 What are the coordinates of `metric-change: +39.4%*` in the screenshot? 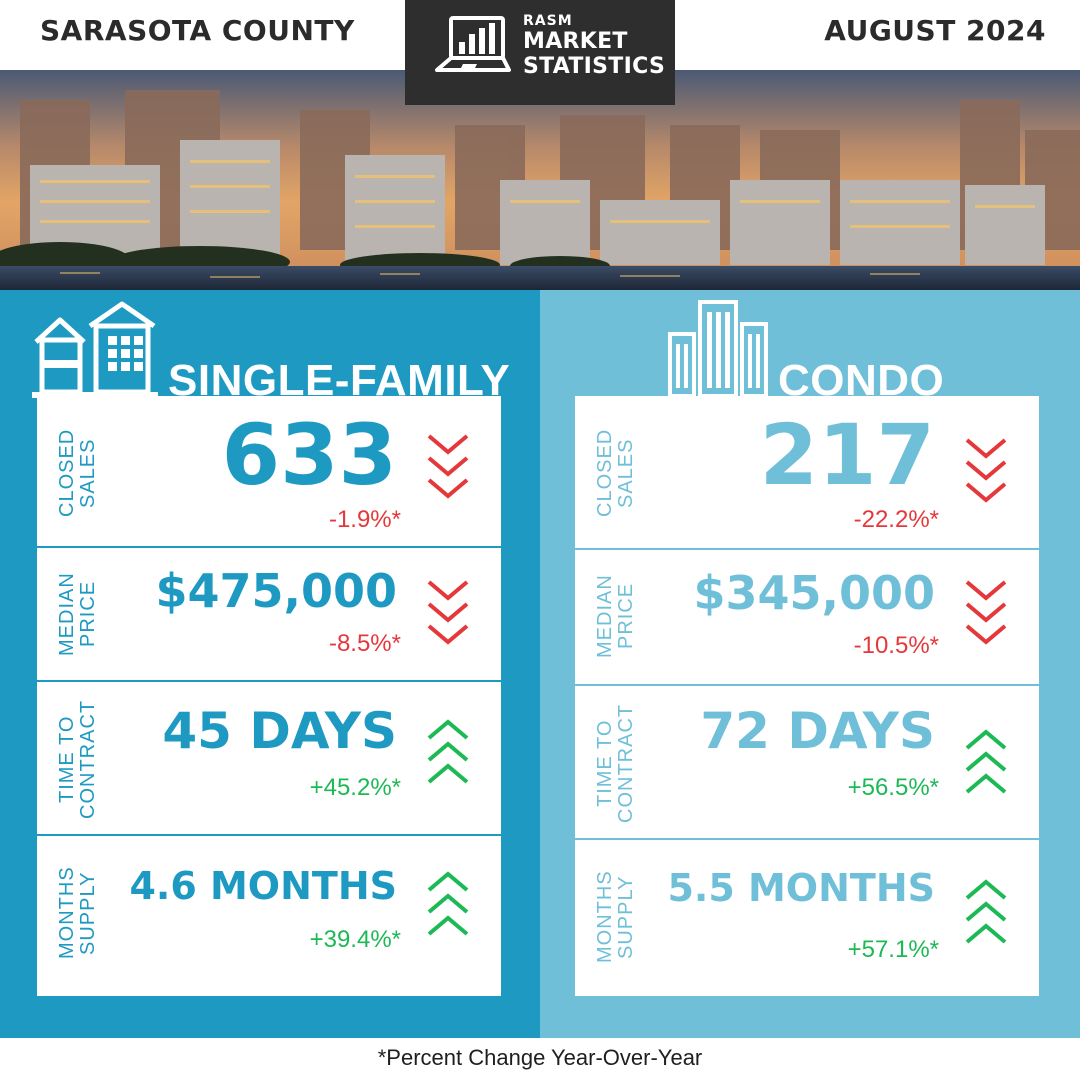 It's located at (355, 939).